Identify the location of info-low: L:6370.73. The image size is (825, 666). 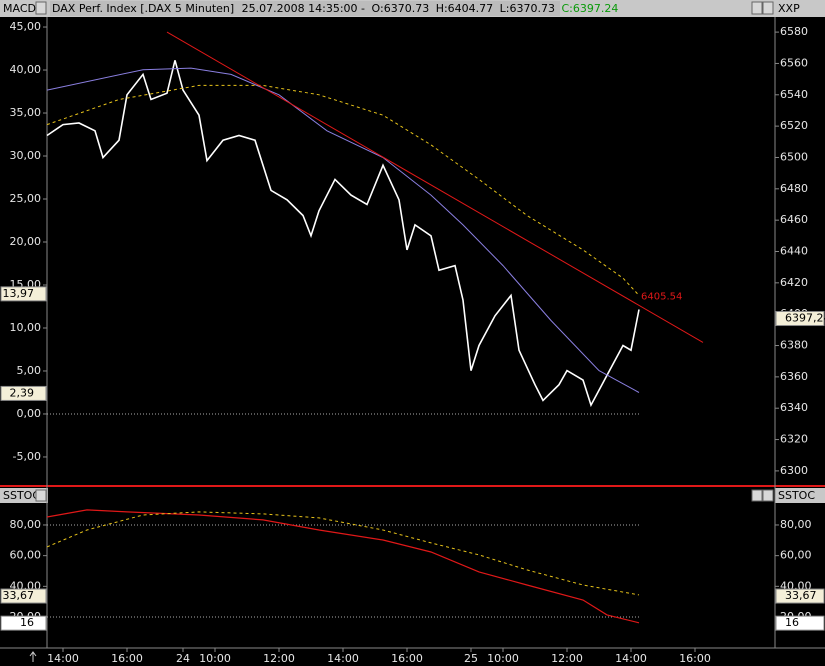
(527, 8).